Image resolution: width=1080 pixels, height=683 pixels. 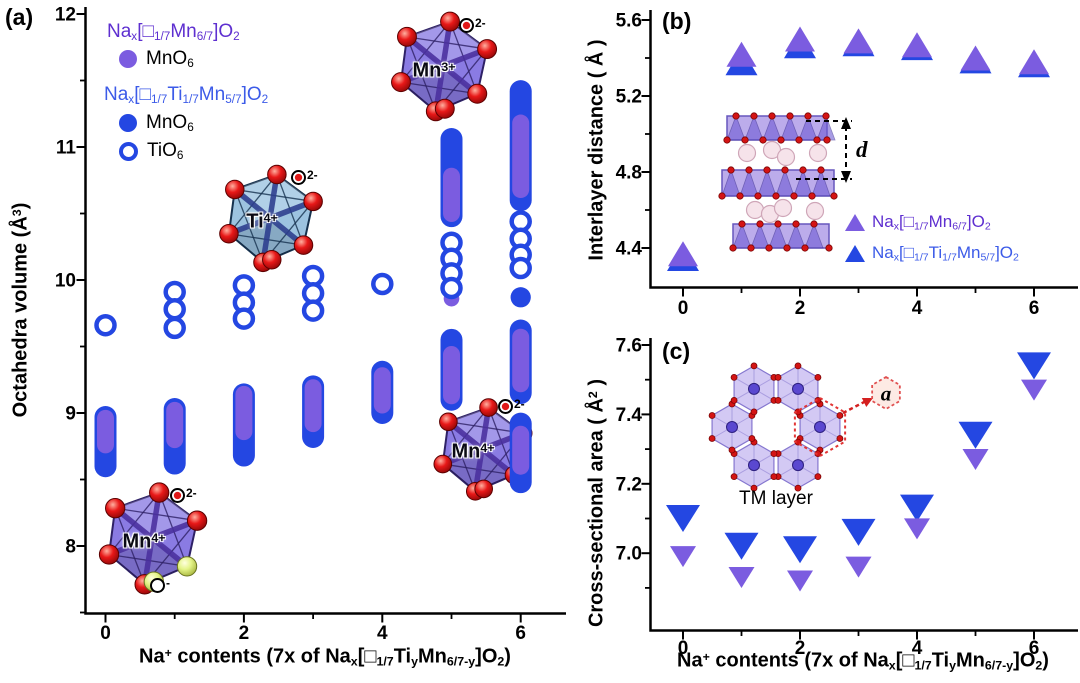 I want to click on legend-item-label: TiO6, so click(x=165, y=151).